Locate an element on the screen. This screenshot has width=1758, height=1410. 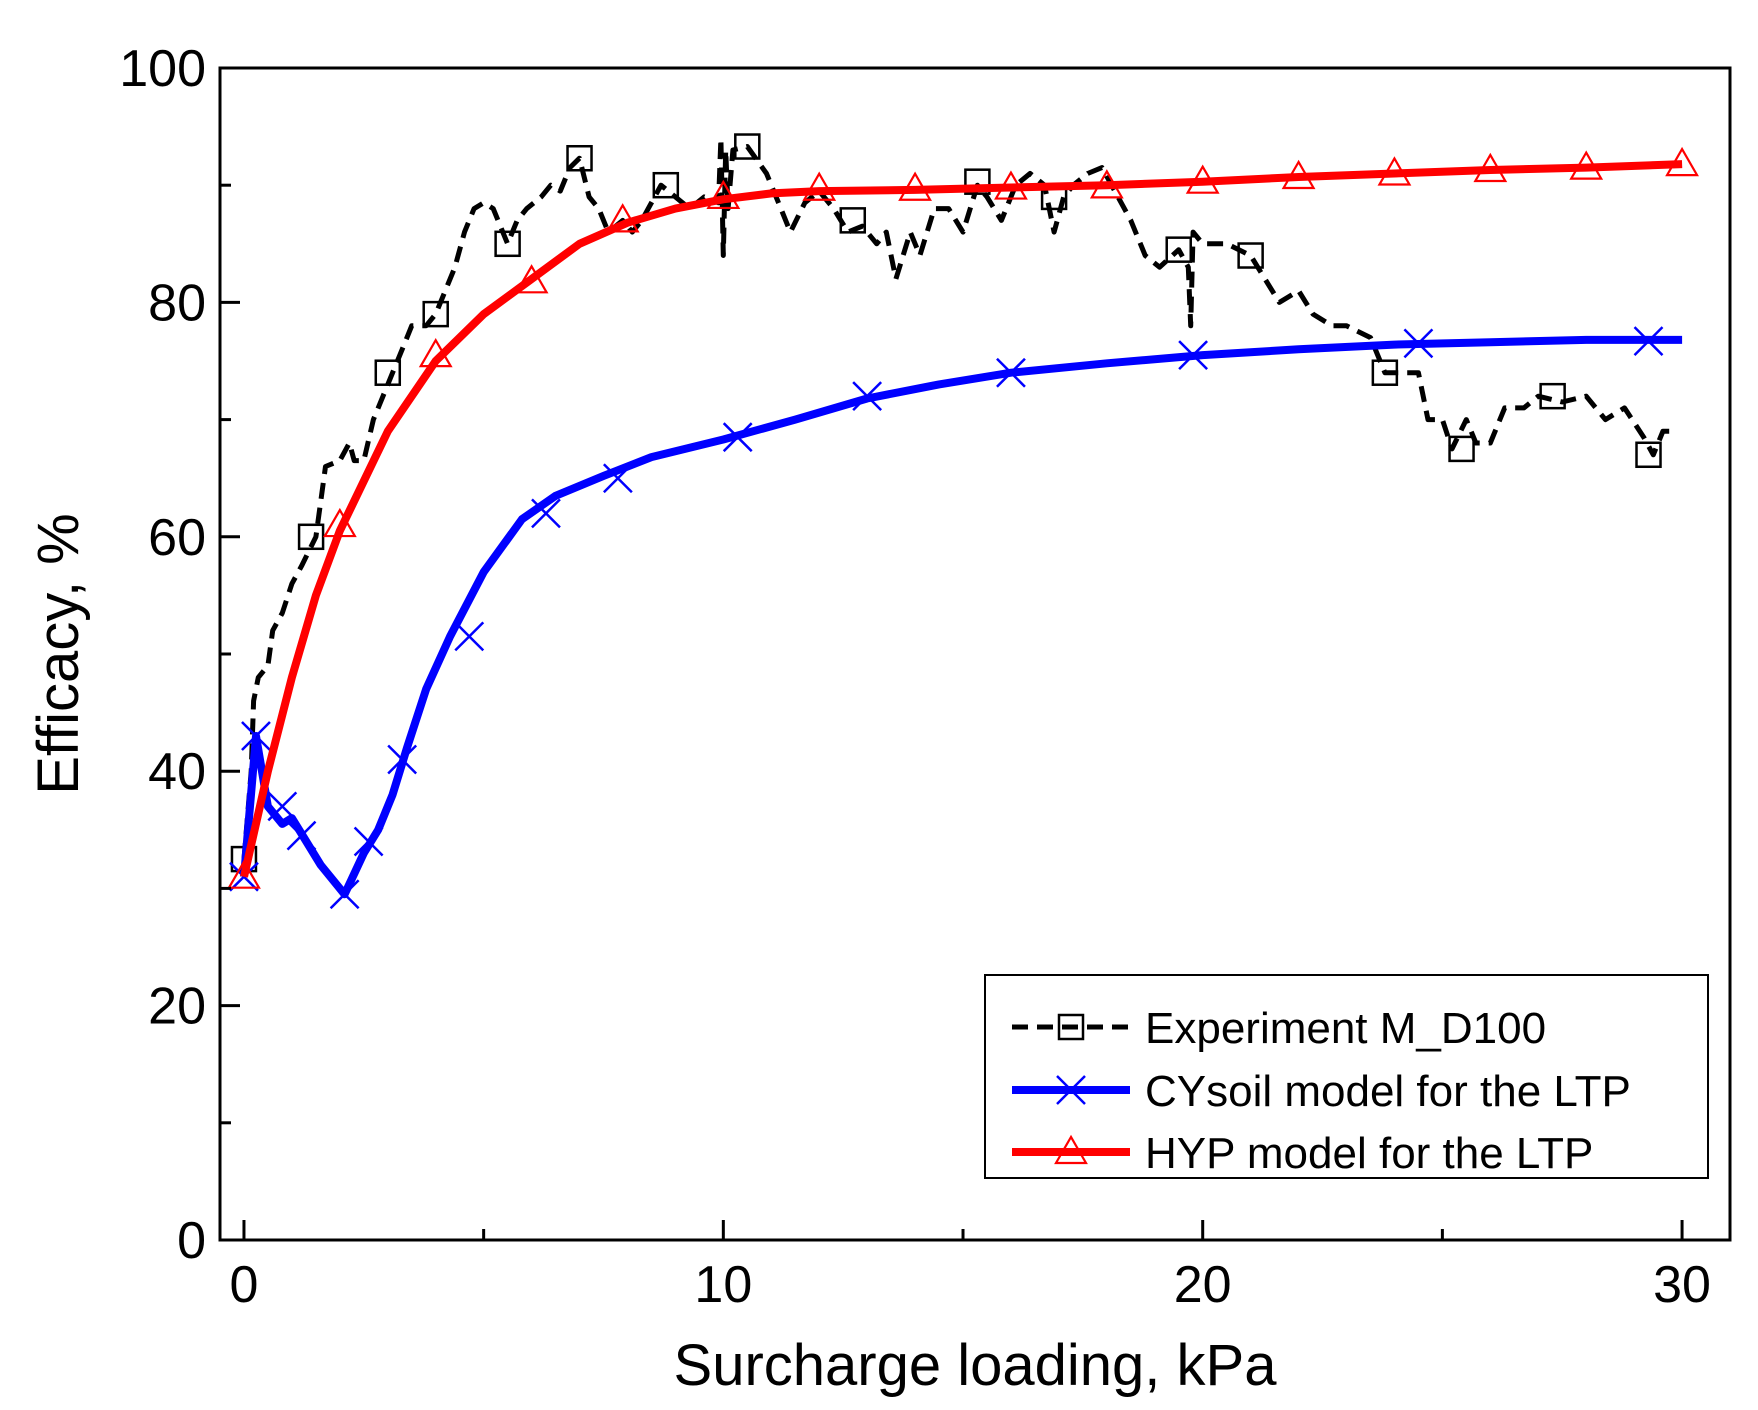
y-tick-label: 0 is located at coordinates (191, 1241).